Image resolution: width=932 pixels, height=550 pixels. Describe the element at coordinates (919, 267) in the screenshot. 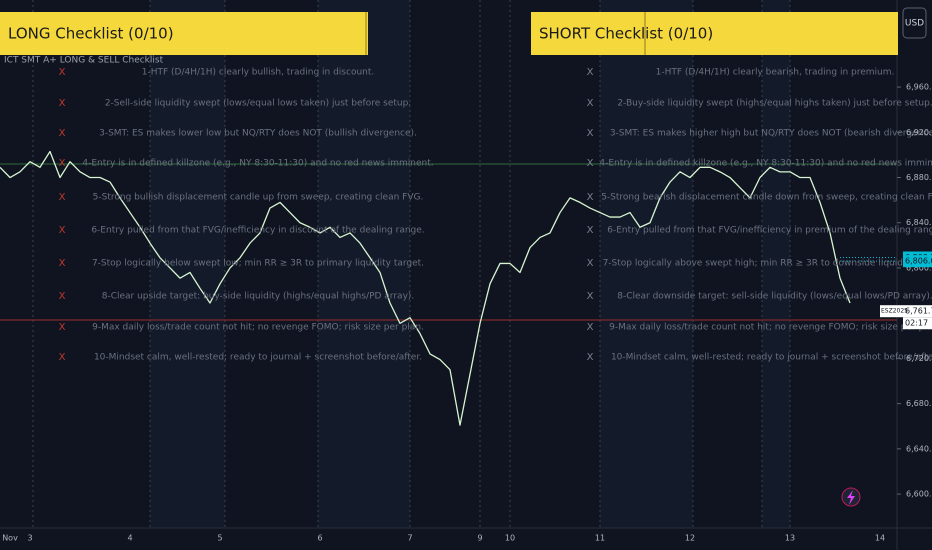

I see `y-tick-label: 6,800.00` at that location.